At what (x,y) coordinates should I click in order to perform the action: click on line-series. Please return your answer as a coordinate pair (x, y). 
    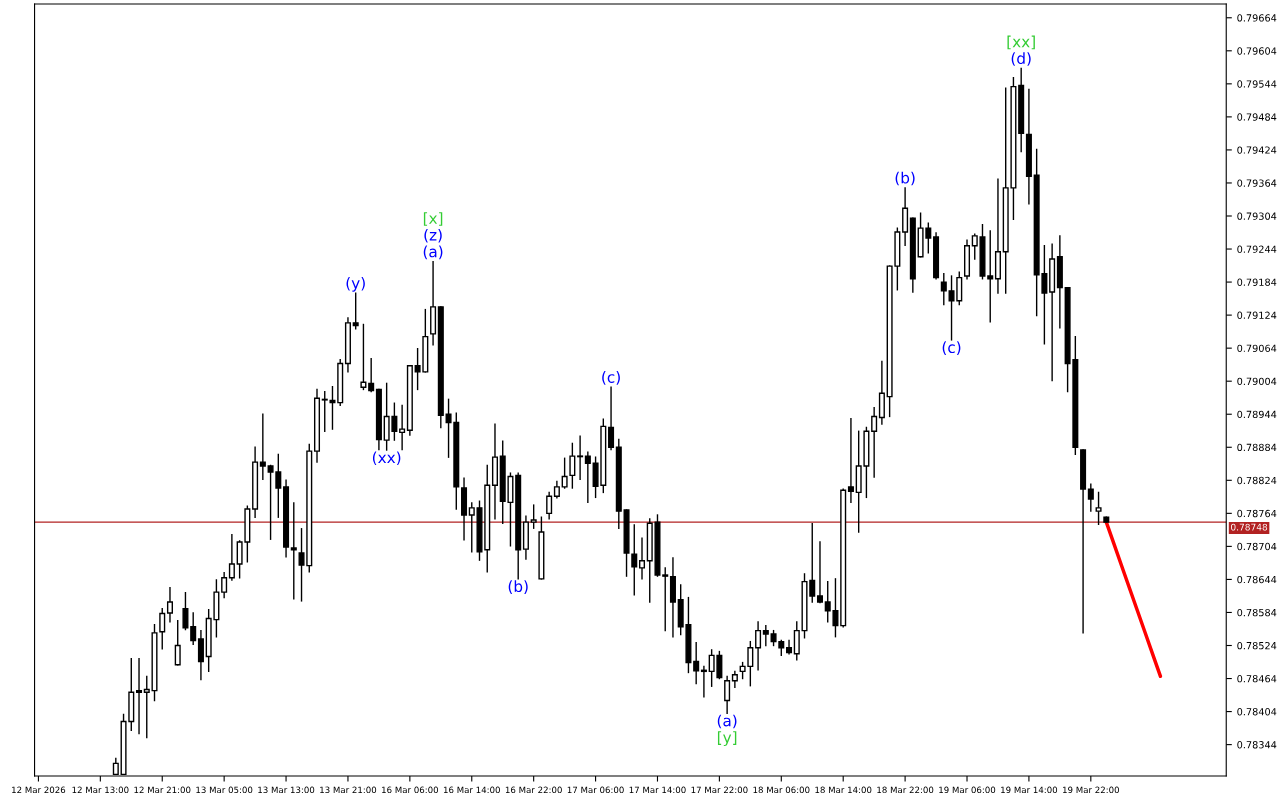
    Looking at the image, I should click on (1133, 599).